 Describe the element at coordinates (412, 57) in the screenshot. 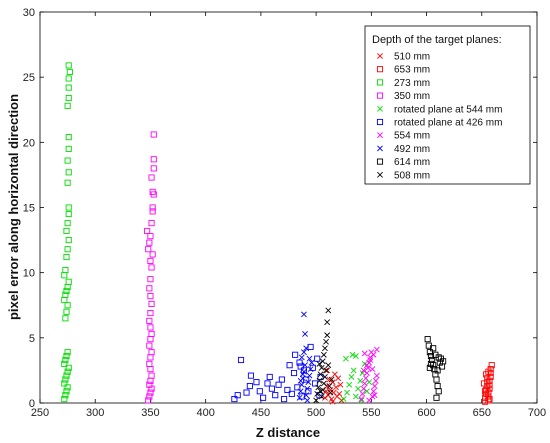

I see `legend-entry: 510 mm` at that location.